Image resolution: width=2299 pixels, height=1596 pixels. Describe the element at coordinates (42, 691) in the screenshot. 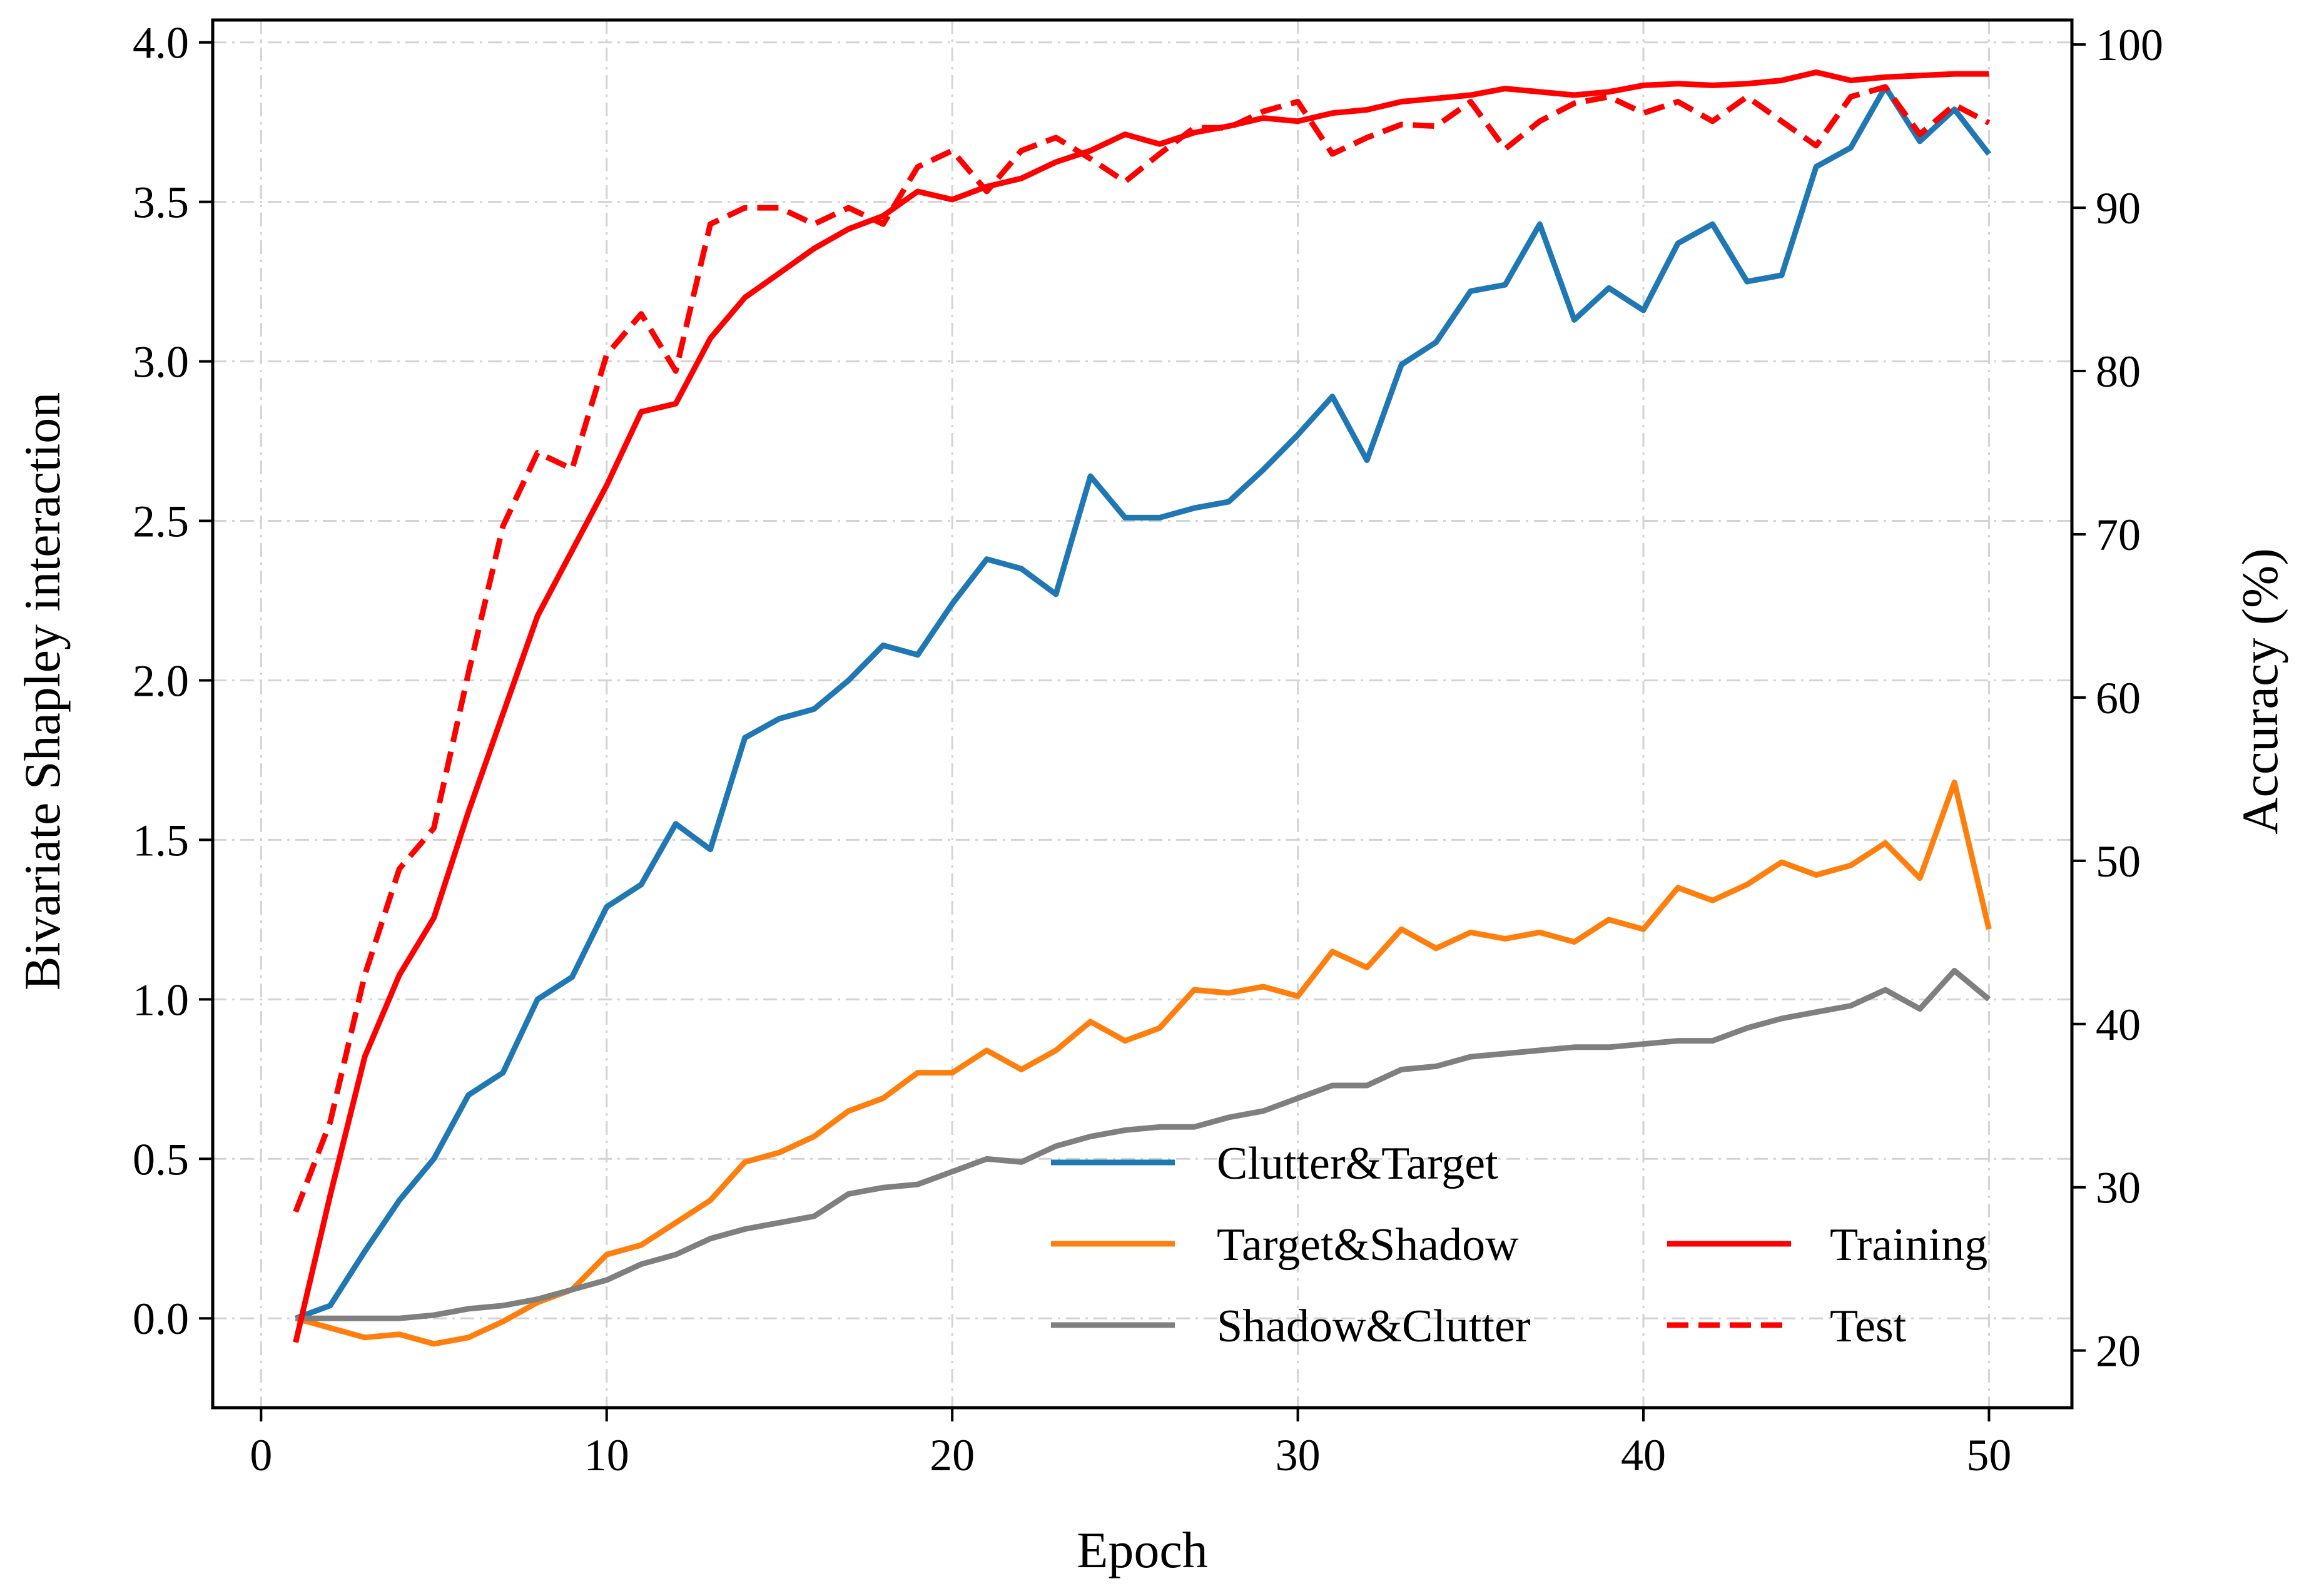

I see `y-axis-left-title: Bivariate Shapley interaction` at that location.